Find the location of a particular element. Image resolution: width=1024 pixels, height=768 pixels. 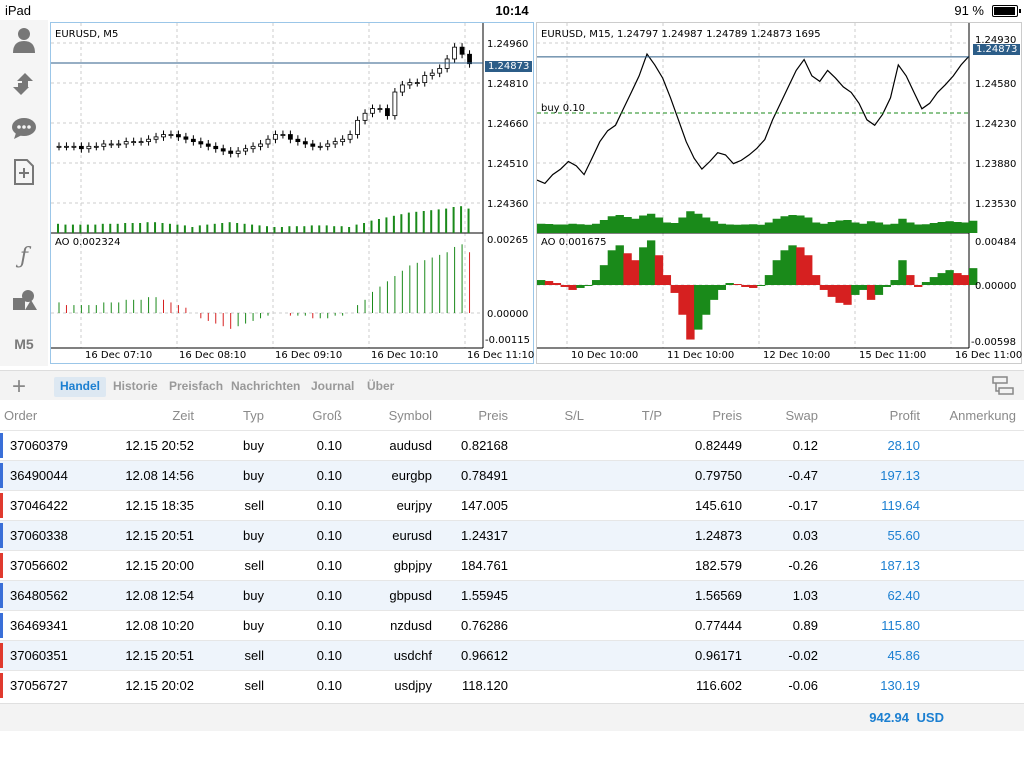

col-note: Anmerkung is located at coordinates (982, 416).